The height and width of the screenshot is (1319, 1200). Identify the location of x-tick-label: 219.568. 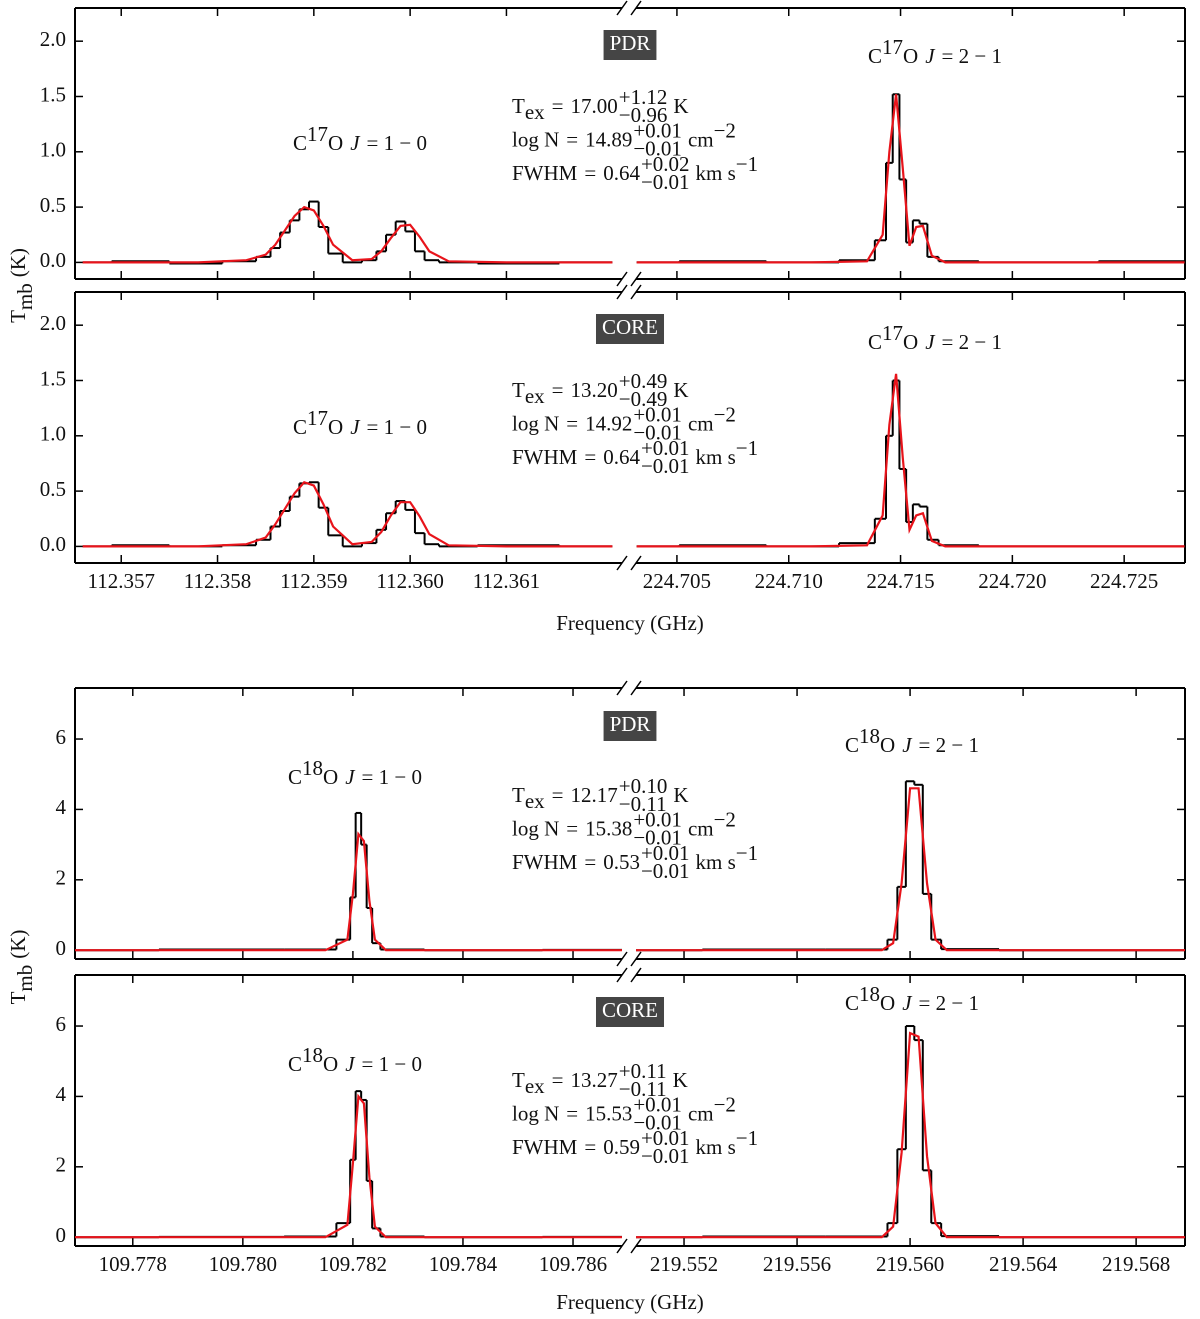
(1136, 1264).